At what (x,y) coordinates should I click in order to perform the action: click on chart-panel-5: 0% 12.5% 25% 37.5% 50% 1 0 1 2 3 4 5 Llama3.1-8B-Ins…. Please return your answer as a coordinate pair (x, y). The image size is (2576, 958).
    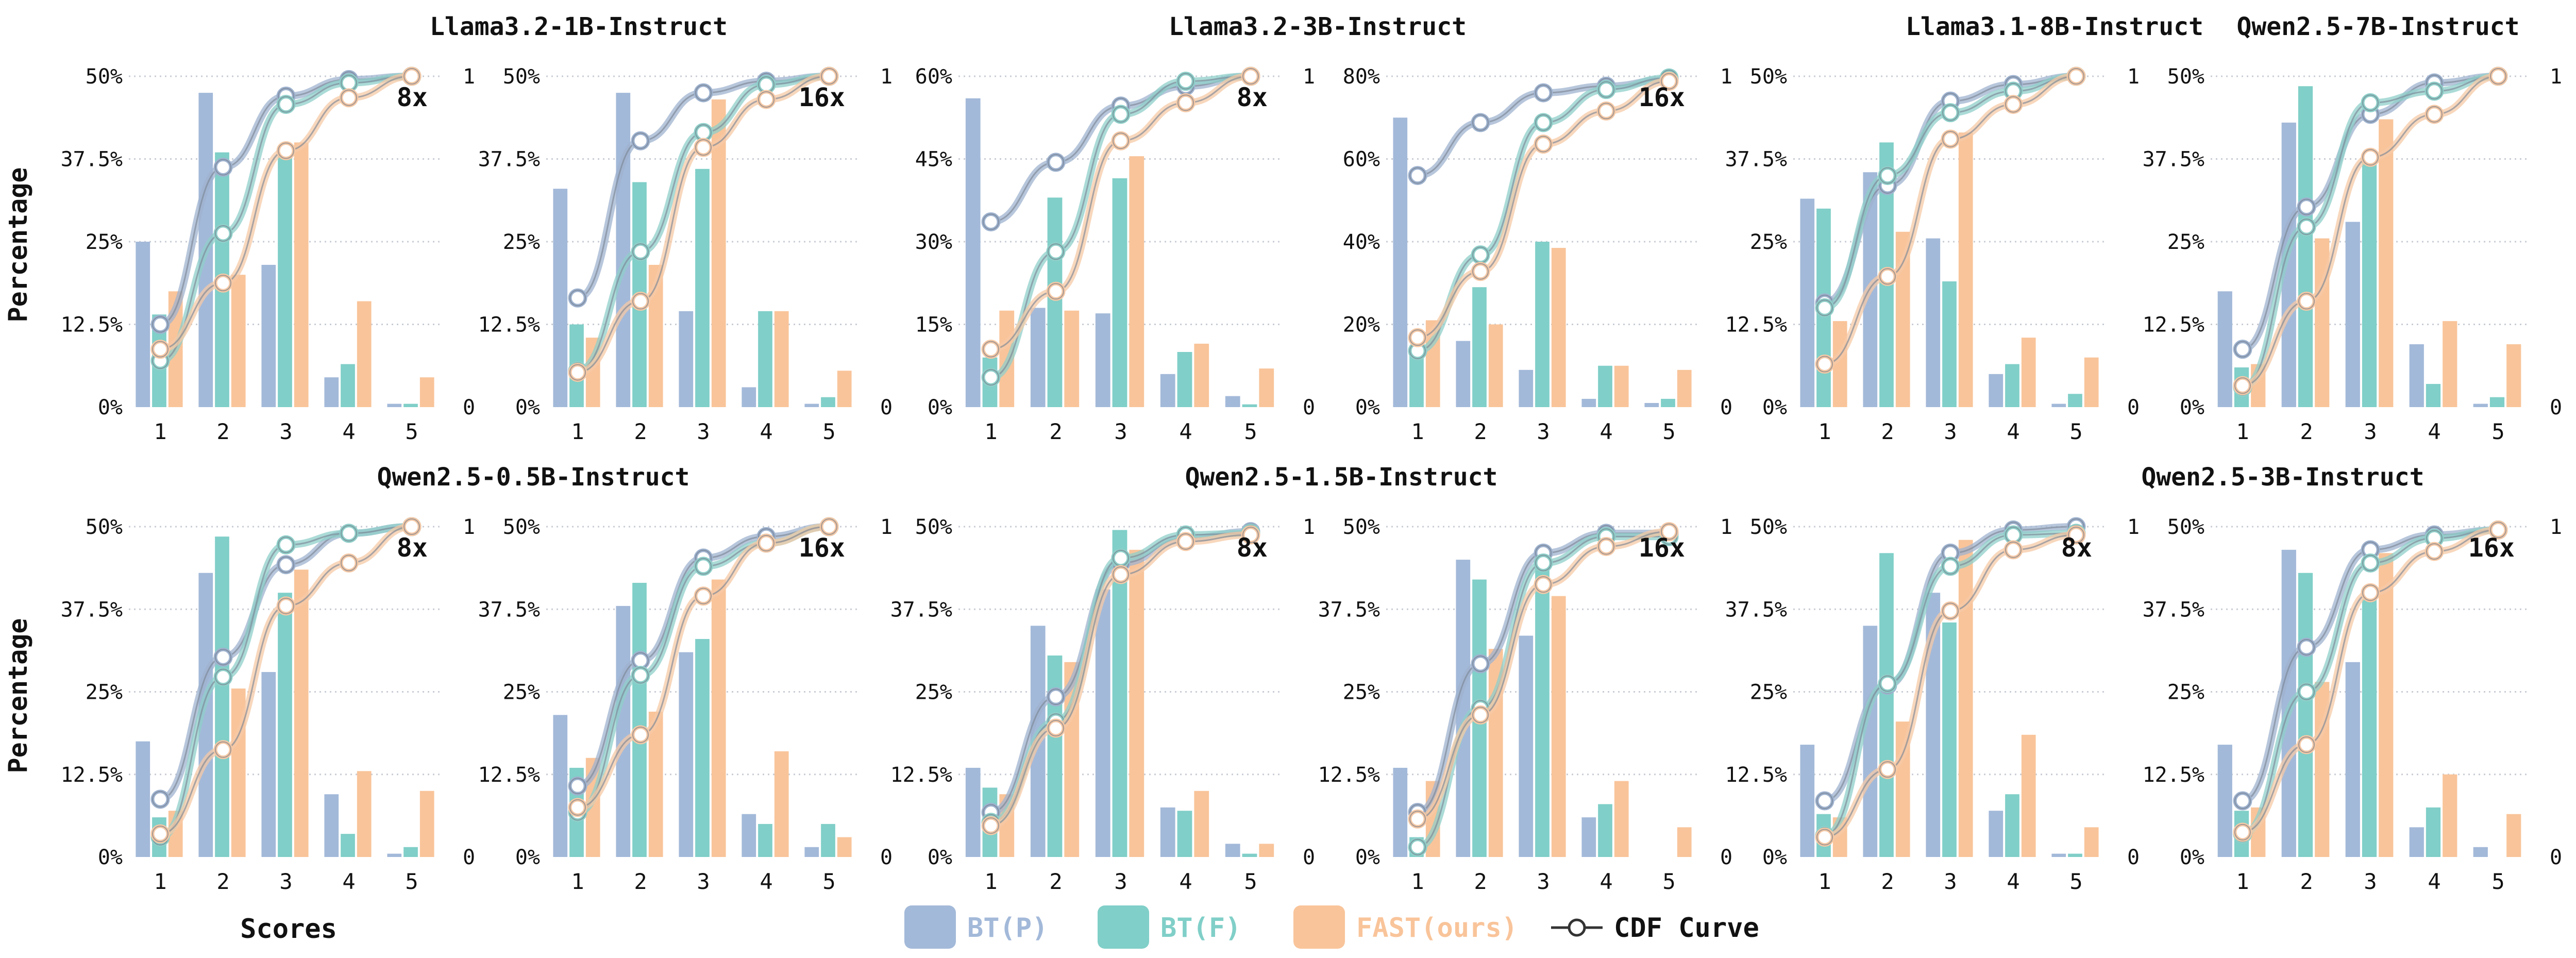
    Looking at the image, I should click on (1964, 228).